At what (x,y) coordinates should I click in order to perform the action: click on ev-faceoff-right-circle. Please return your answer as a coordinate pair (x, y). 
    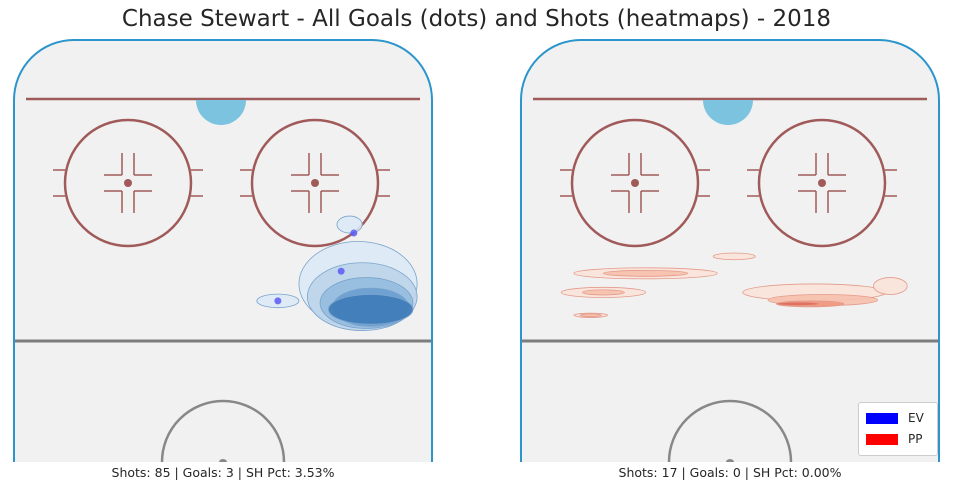
    Looking at the image, I should click on (315, 183).